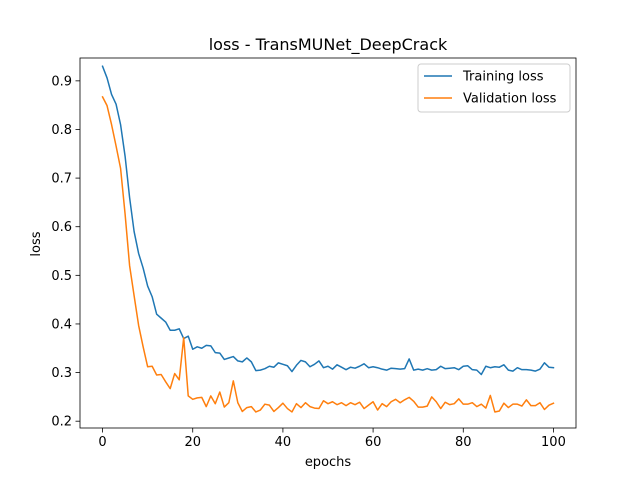 This screenshot has height=480, width=640. Describe the element at coordinates (192, 442) in the screenshot. I see `x-tick-label: 20` at that location.